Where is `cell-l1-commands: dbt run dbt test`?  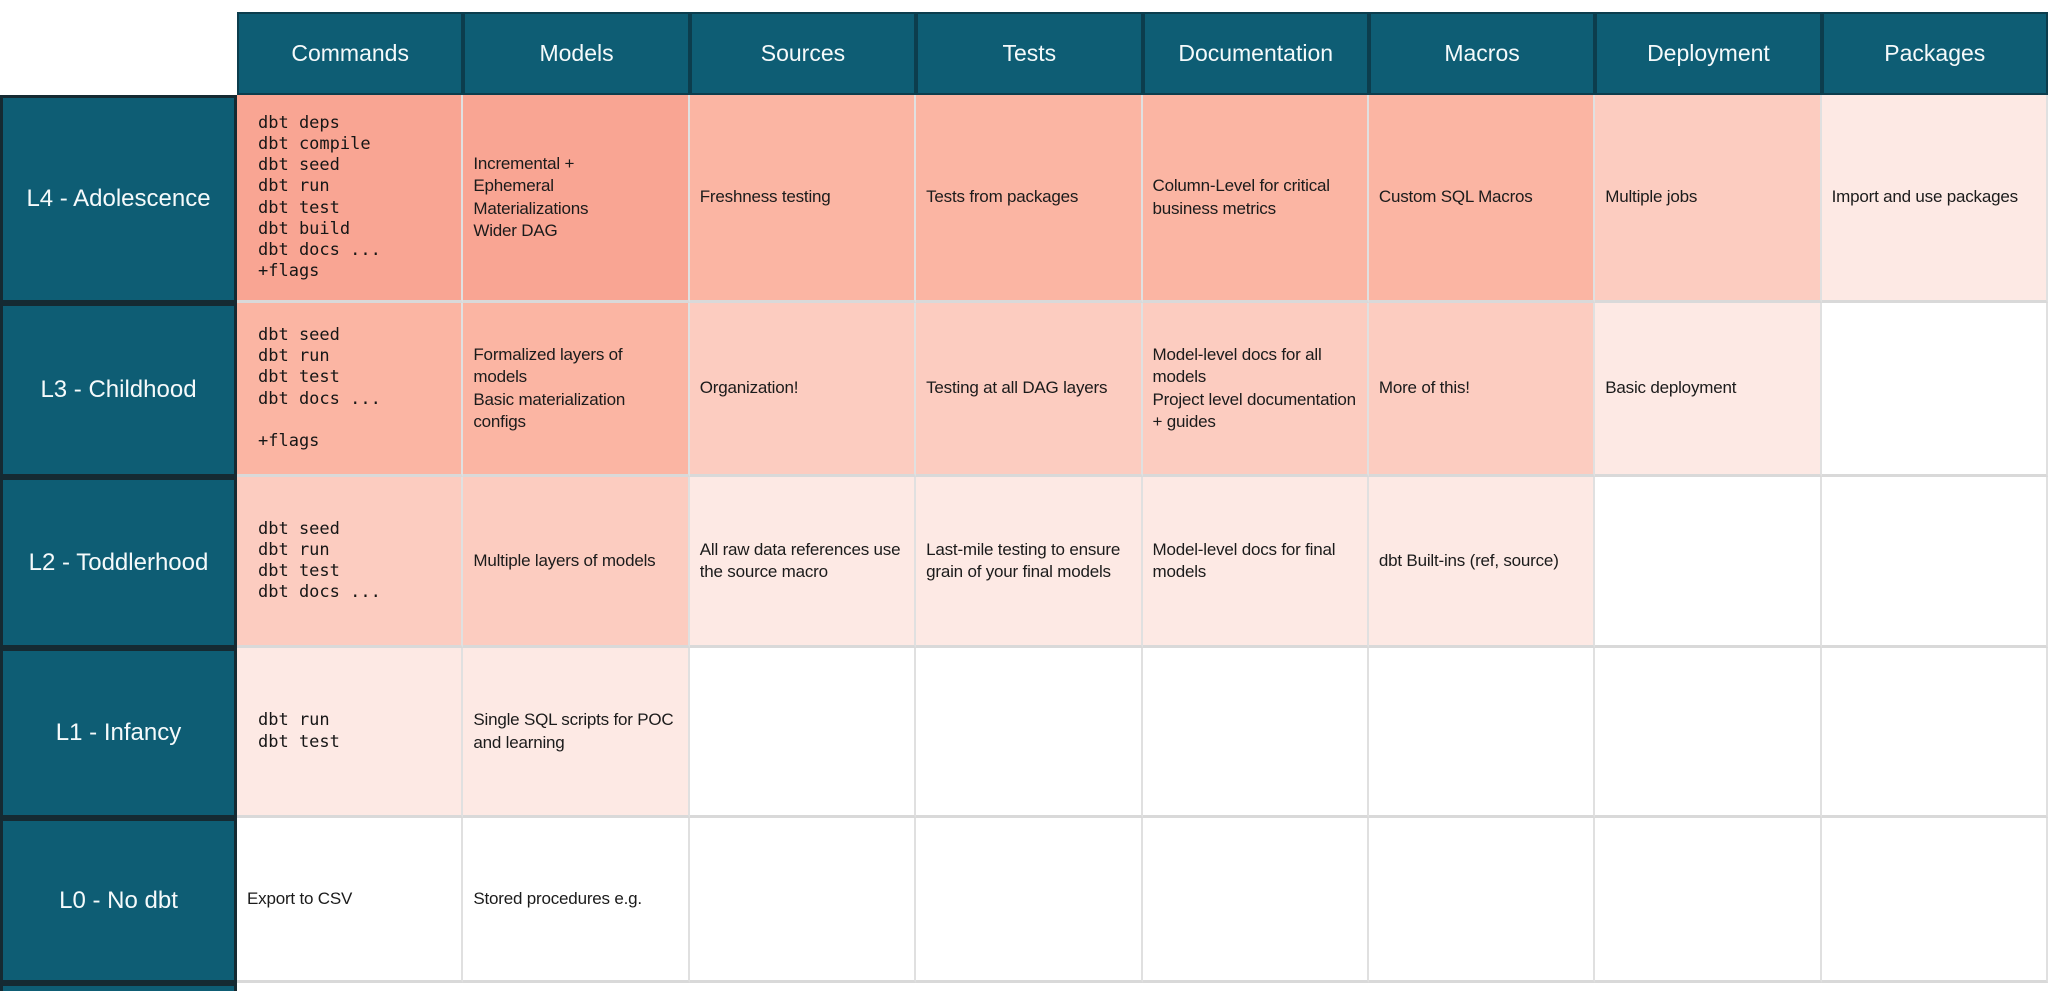
cell-l1-commands: dbt run dbt test is located at coordinates (350, 733).